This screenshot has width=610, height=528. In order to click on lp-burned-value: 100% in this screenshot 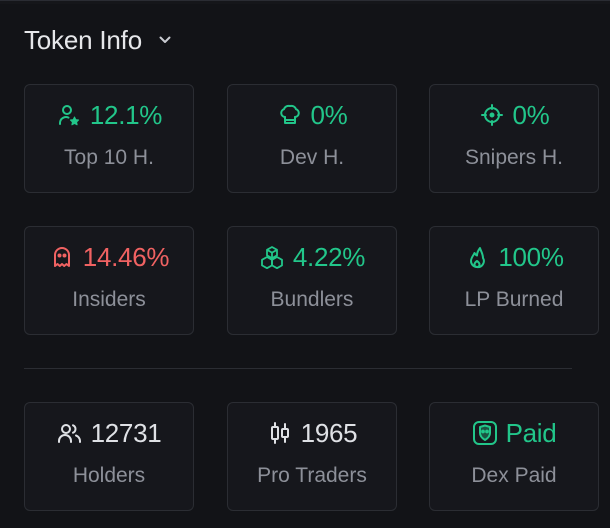, I will do `click(531, 256)`.